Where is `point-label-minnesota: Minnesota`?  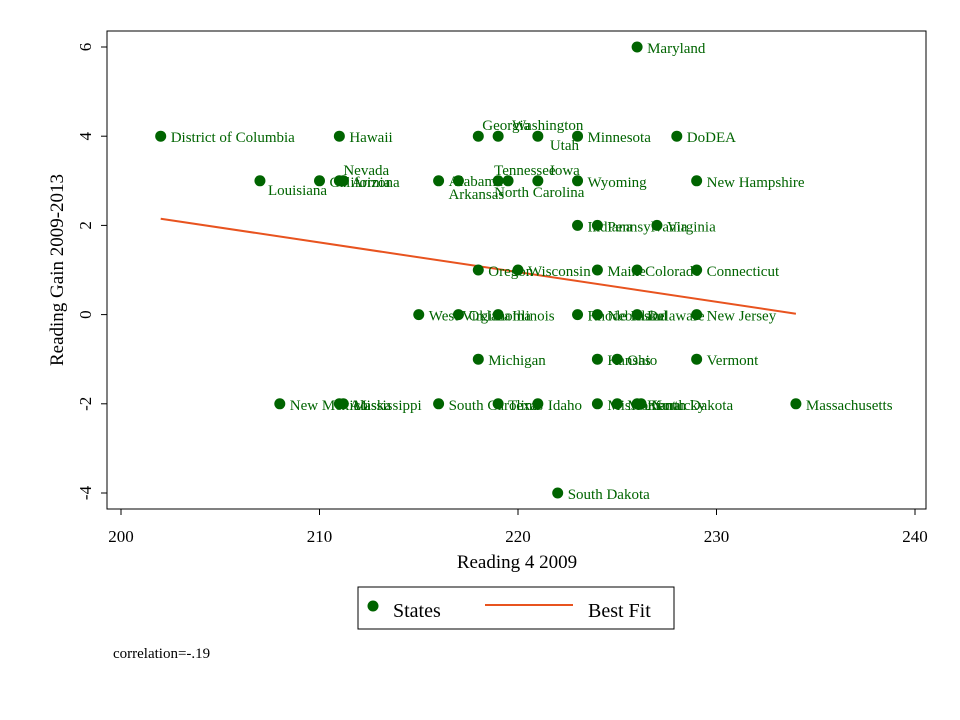
point-label-minnesota: Minnesota is located at coordinates (620, 138).